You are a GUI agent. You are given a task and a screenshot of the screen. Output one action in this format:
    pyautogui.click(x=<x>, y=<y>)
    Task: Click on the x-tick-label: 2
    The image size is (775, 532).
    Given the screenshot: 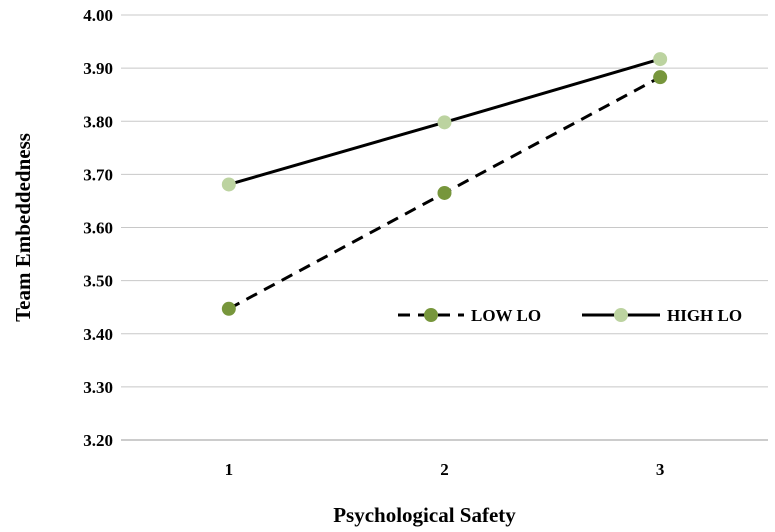 What is the action you would take?
    pyautogui.click(x=444, y=469)
    